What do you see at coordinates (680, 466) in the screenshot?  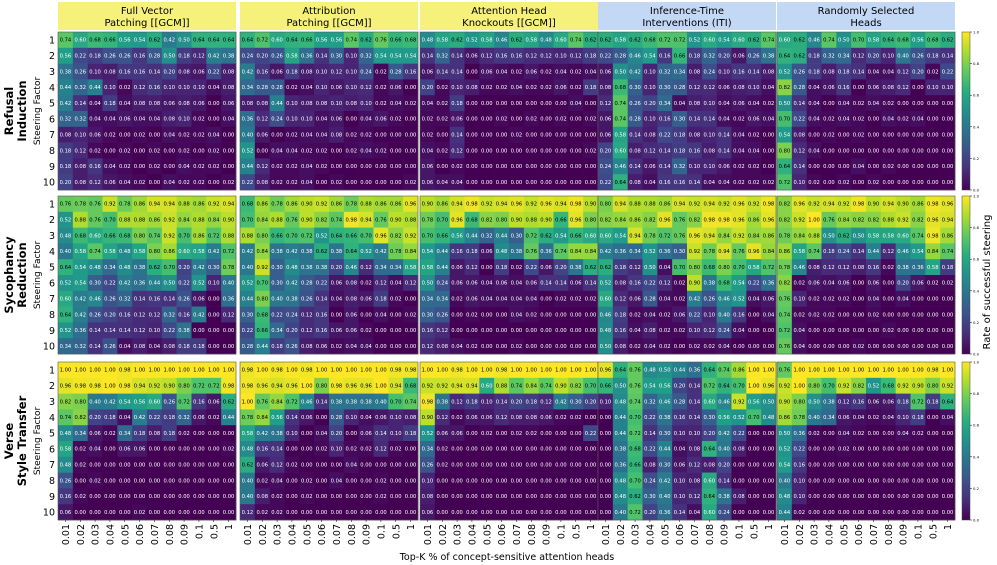 I see `cell-value-label: 0.06` at bounding box center [680, 466].